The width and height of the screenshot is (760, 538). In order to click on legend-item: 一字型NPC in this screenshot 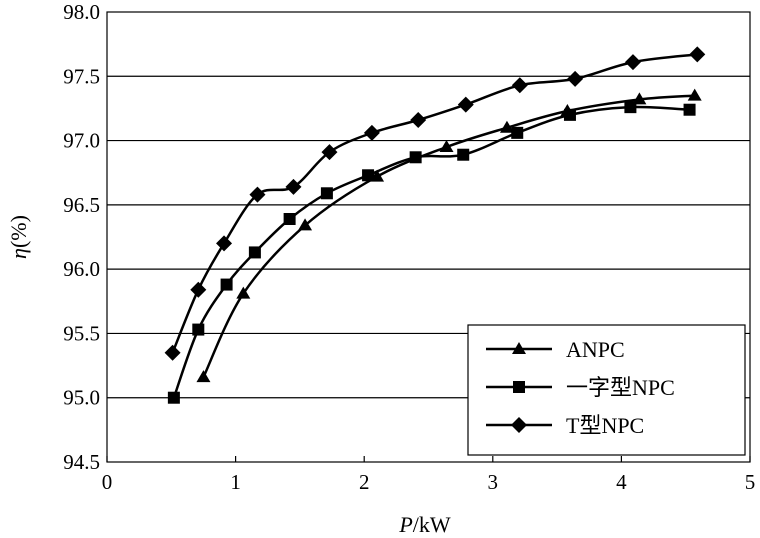, I will do `click(580, 387)`.